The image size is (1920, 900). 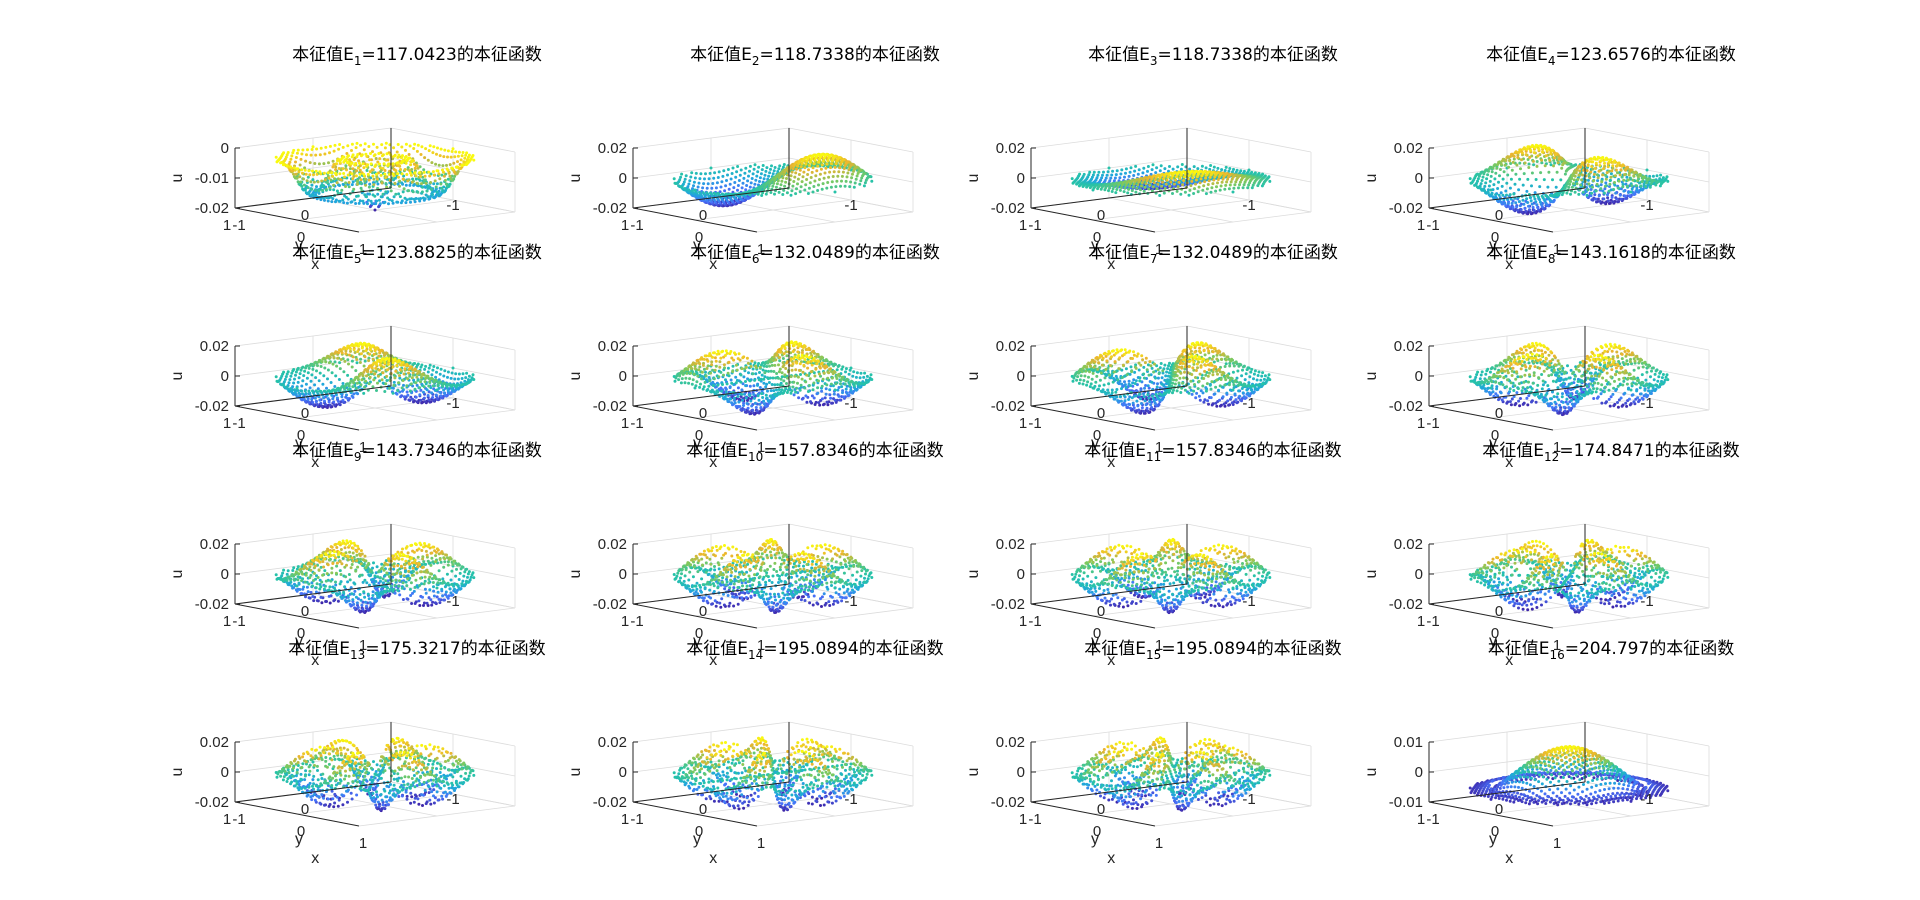 What do you see at coordinates (212, 406) in the screenshot?
I see `z-tick-label: -0.02` at bounding box center [212, 406].